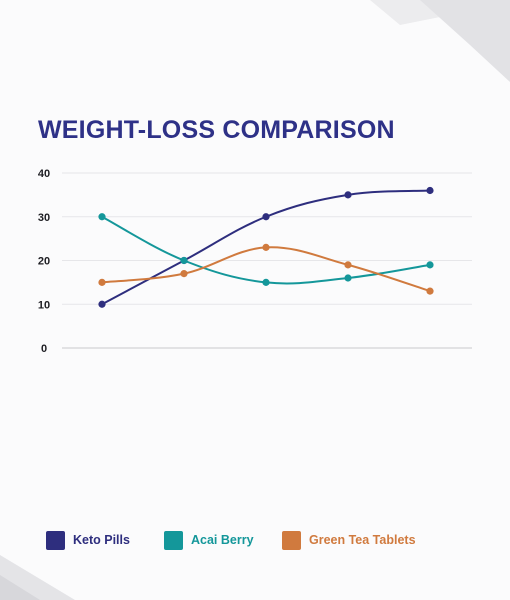 The image size is (510, 600). What do you see at coordinates (55, 540) in the screenshot?
I see `legend-swatch-keto-pills` at bounding box center [55, 540].